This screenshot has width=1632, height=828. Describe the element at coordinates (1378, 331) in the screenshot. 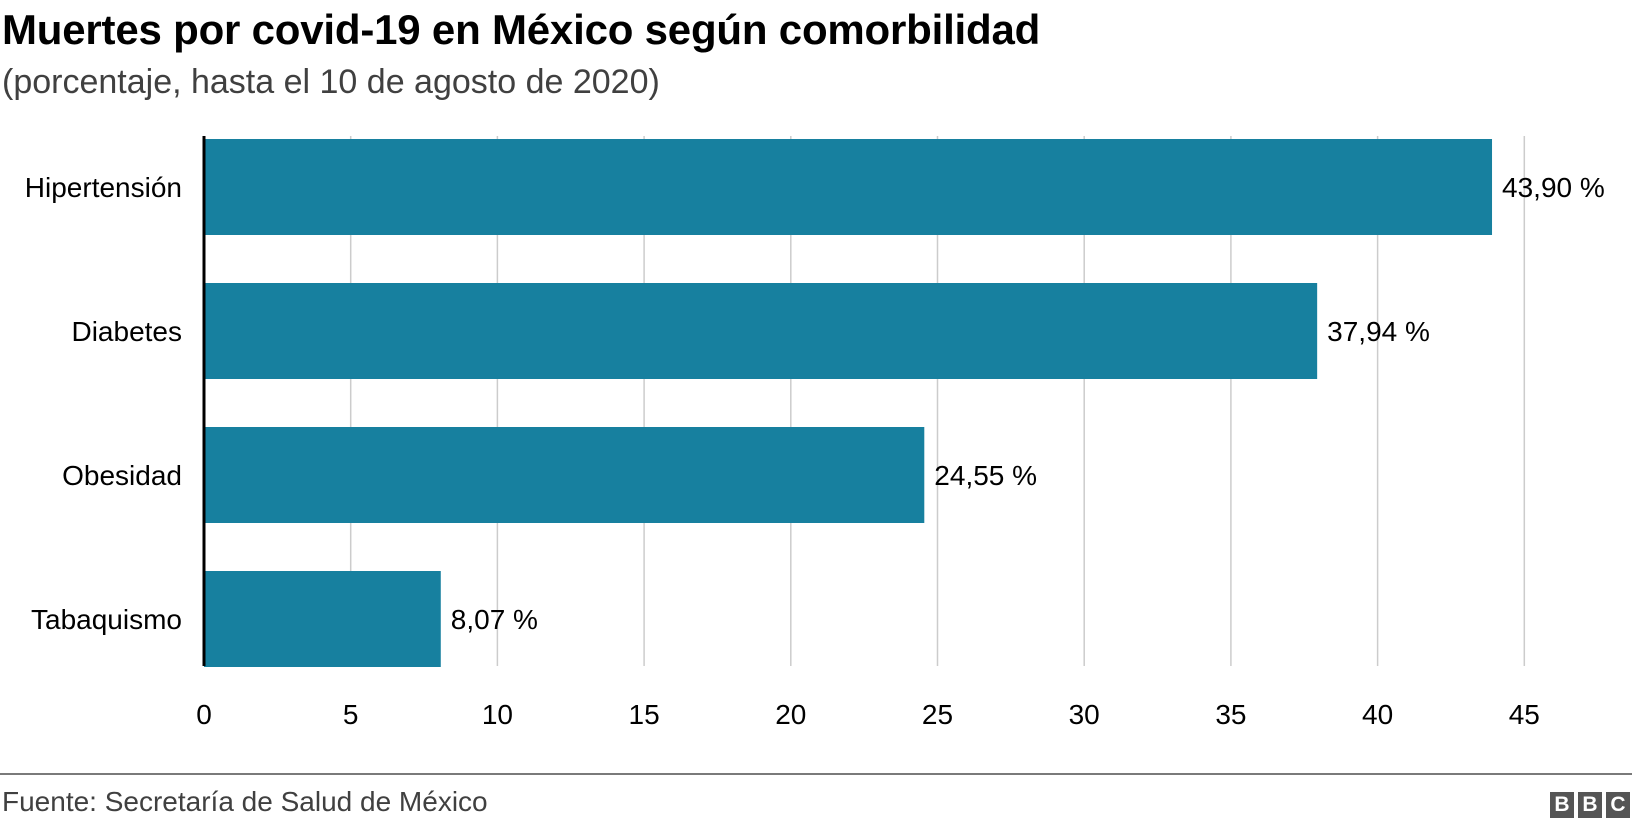

I see `data-label: 37,94 %` at that location.